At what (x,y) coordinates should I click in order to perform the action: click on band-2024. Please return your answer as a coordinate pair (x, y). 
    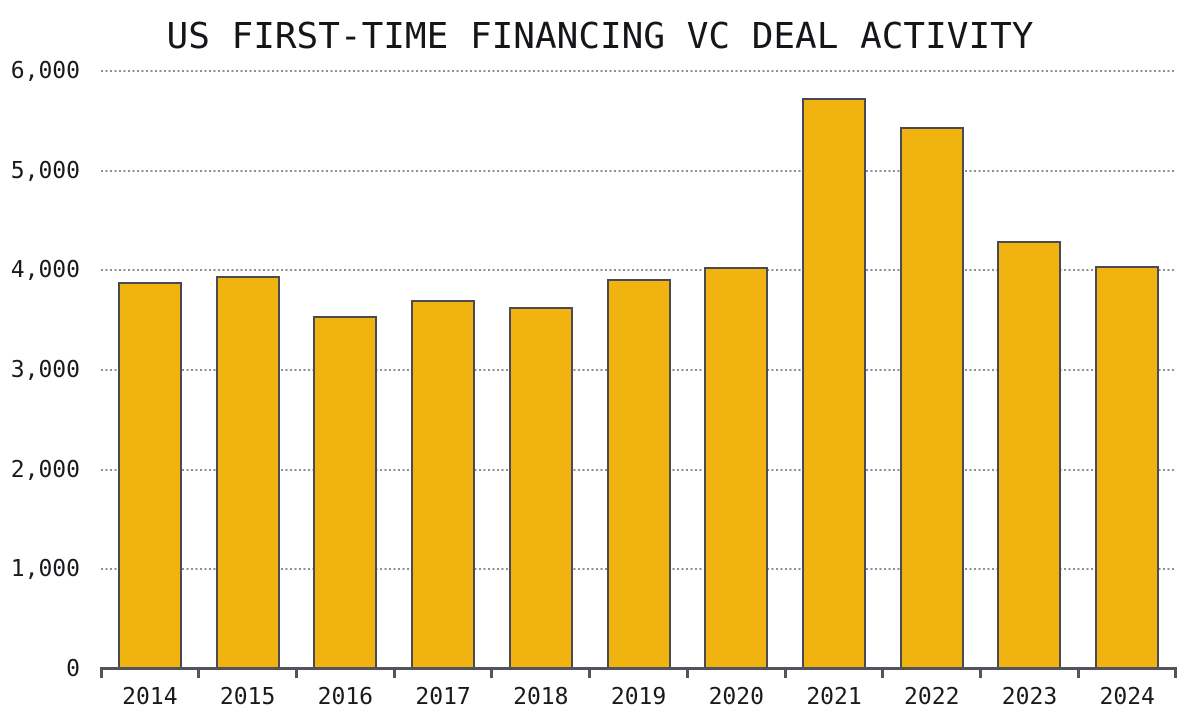
    Looking at the image, I should click on (1127, 370).